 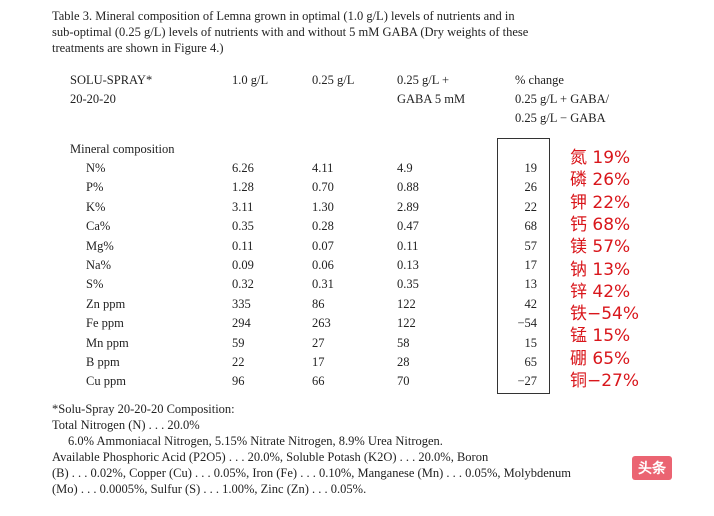 What do you see at coordinates (600, 158) in the screenshot?
I see `annotation: 氮 19%` at bounding box center [600, 158].